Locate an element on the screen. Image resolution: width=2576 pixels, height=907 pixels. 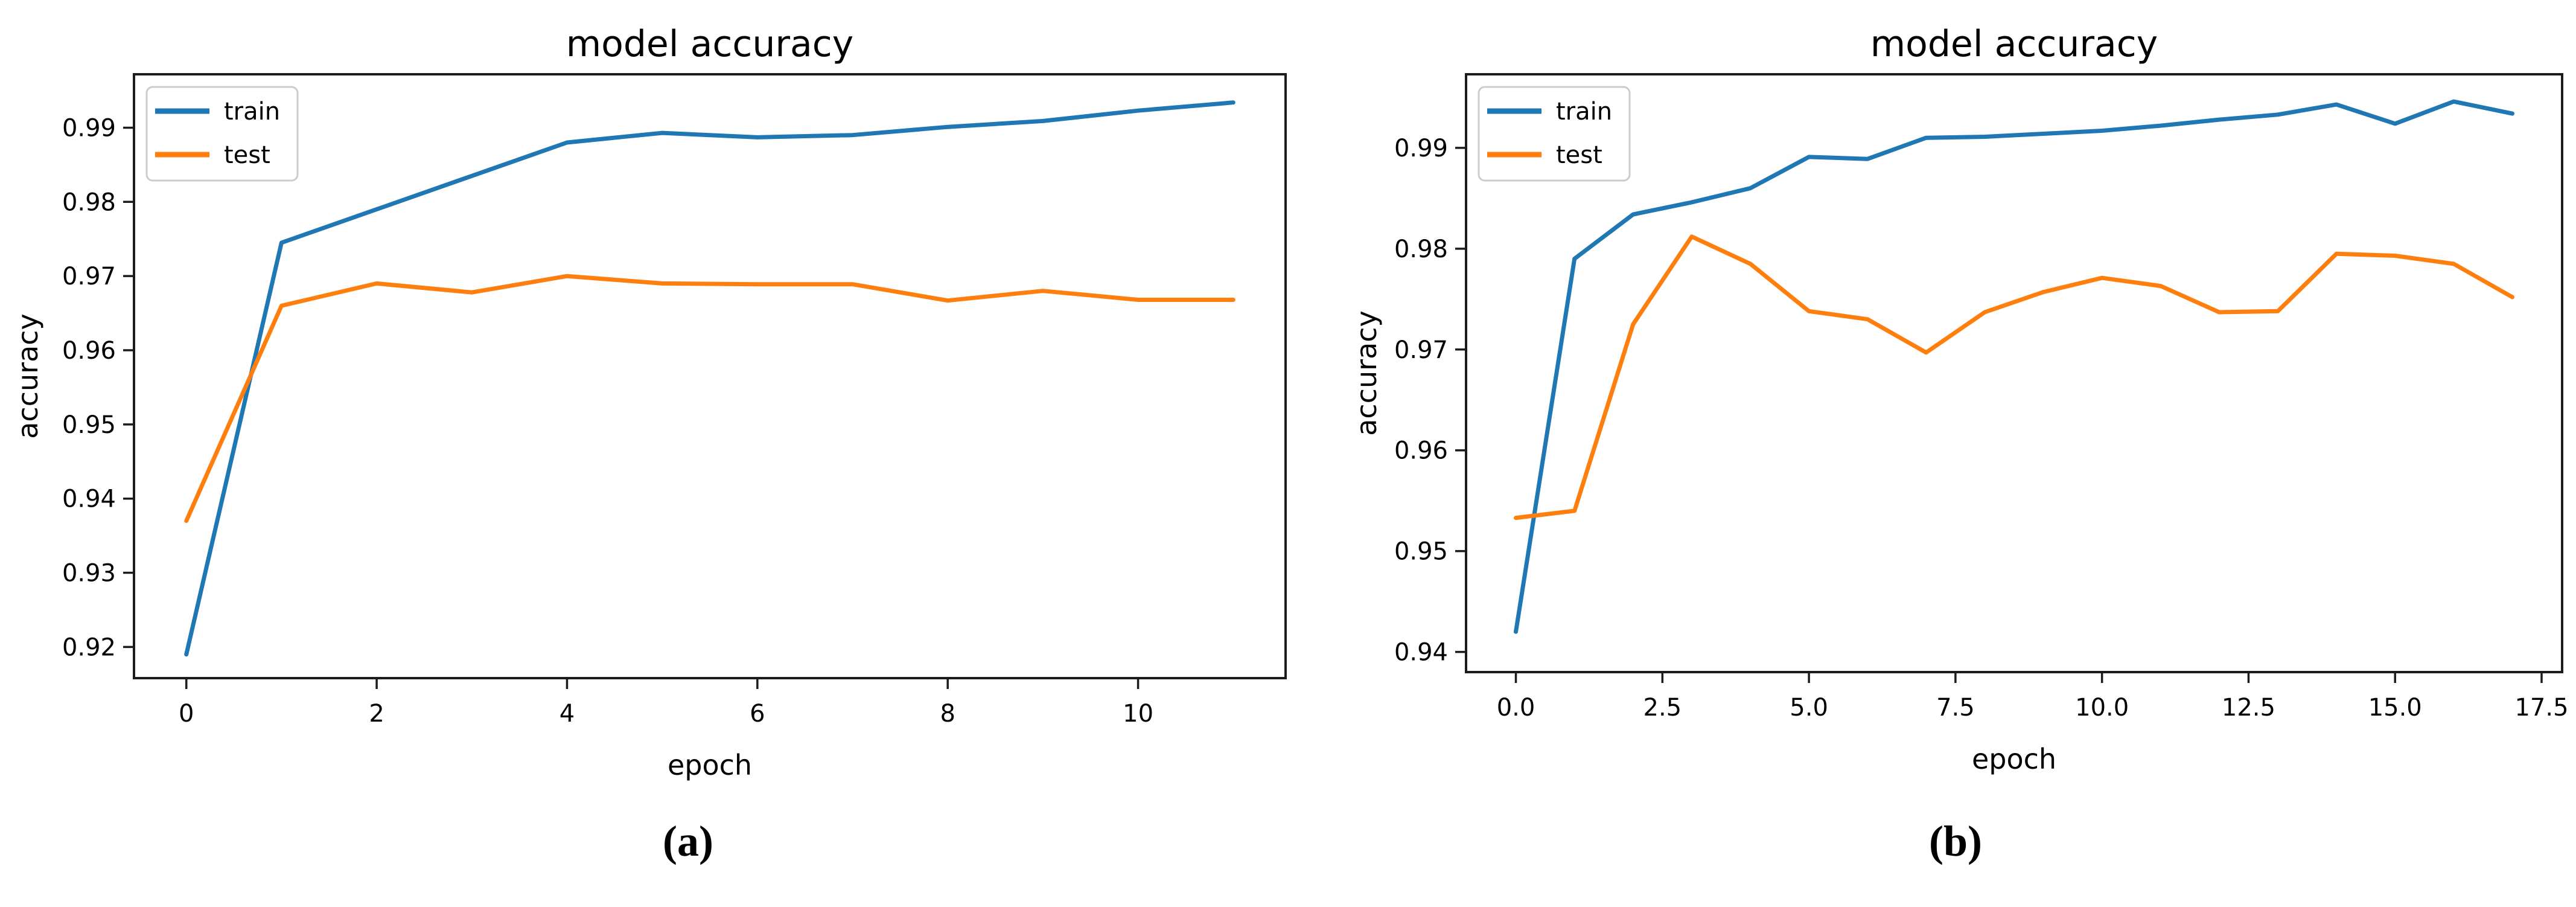
x-tick-label: 15.0 is located at coordinates (2395, 708).